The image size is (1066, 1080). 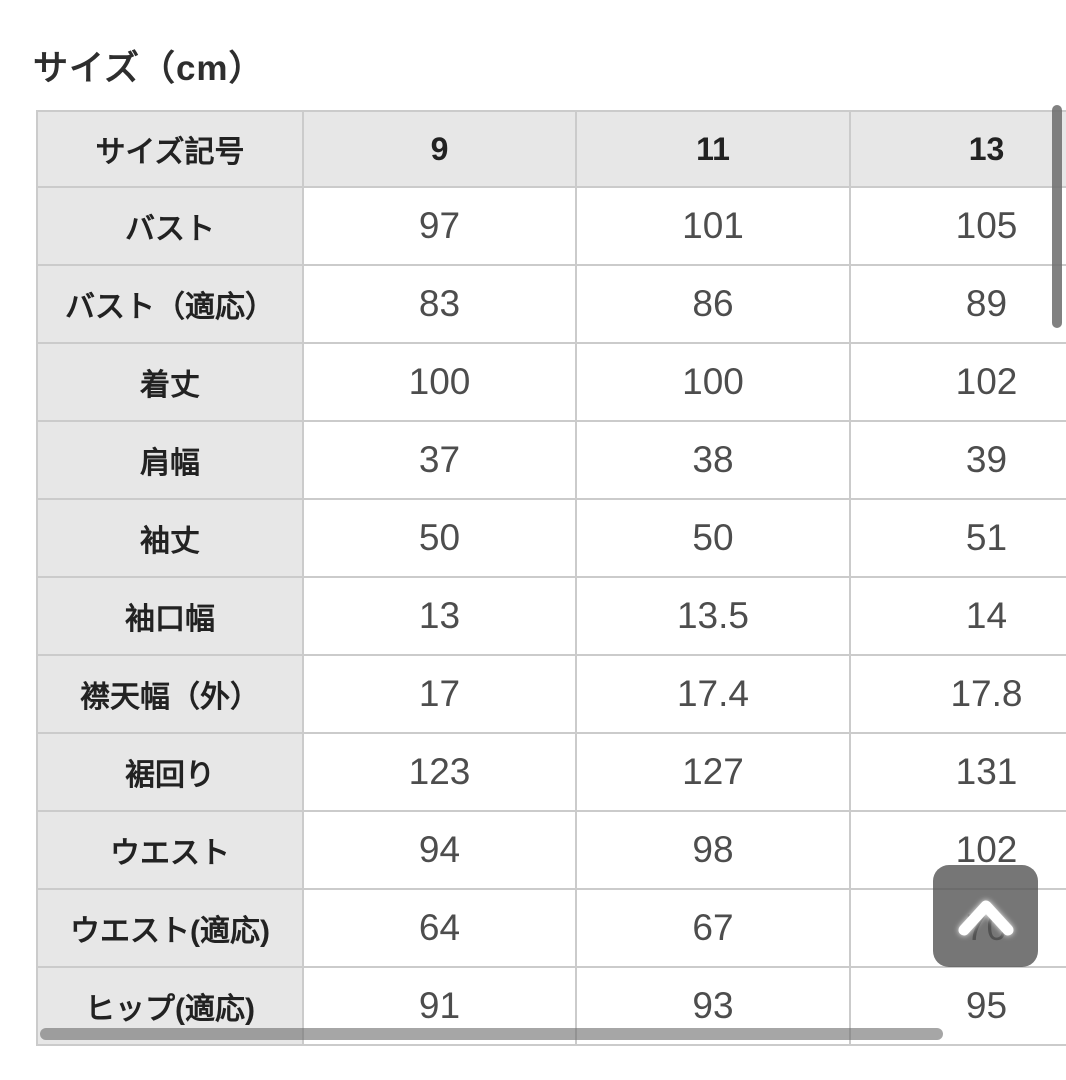 I want to click on row-value-cell: 13, so click(x=439, y=616).